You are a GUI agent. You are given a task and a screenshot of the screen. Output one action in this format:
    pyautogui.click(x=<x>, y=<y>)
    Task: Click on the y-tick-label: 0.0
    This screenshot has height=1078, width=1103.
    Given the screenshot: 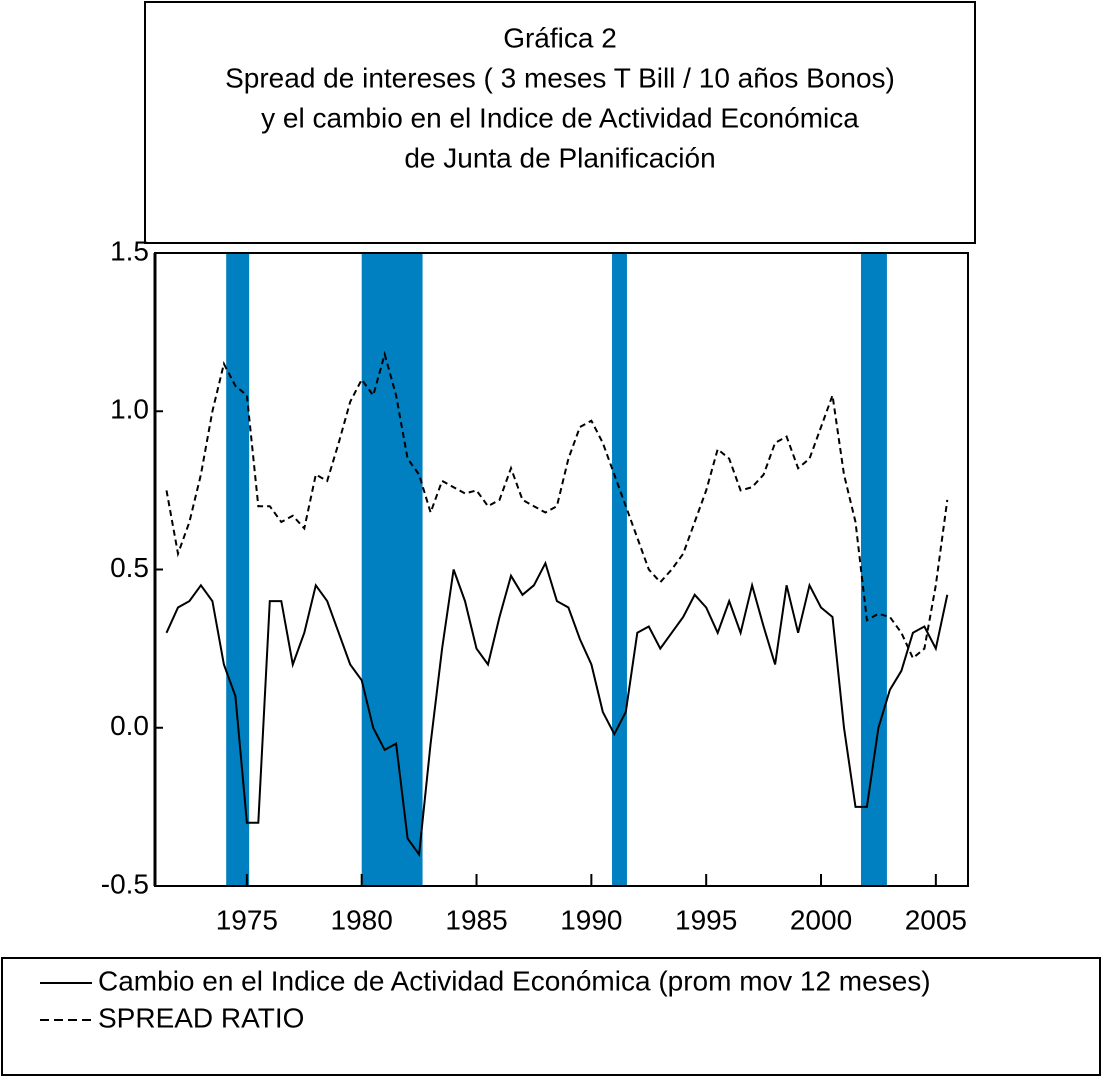 What is the action you would take?
    pyautogui.click(x=129, y=725)
    